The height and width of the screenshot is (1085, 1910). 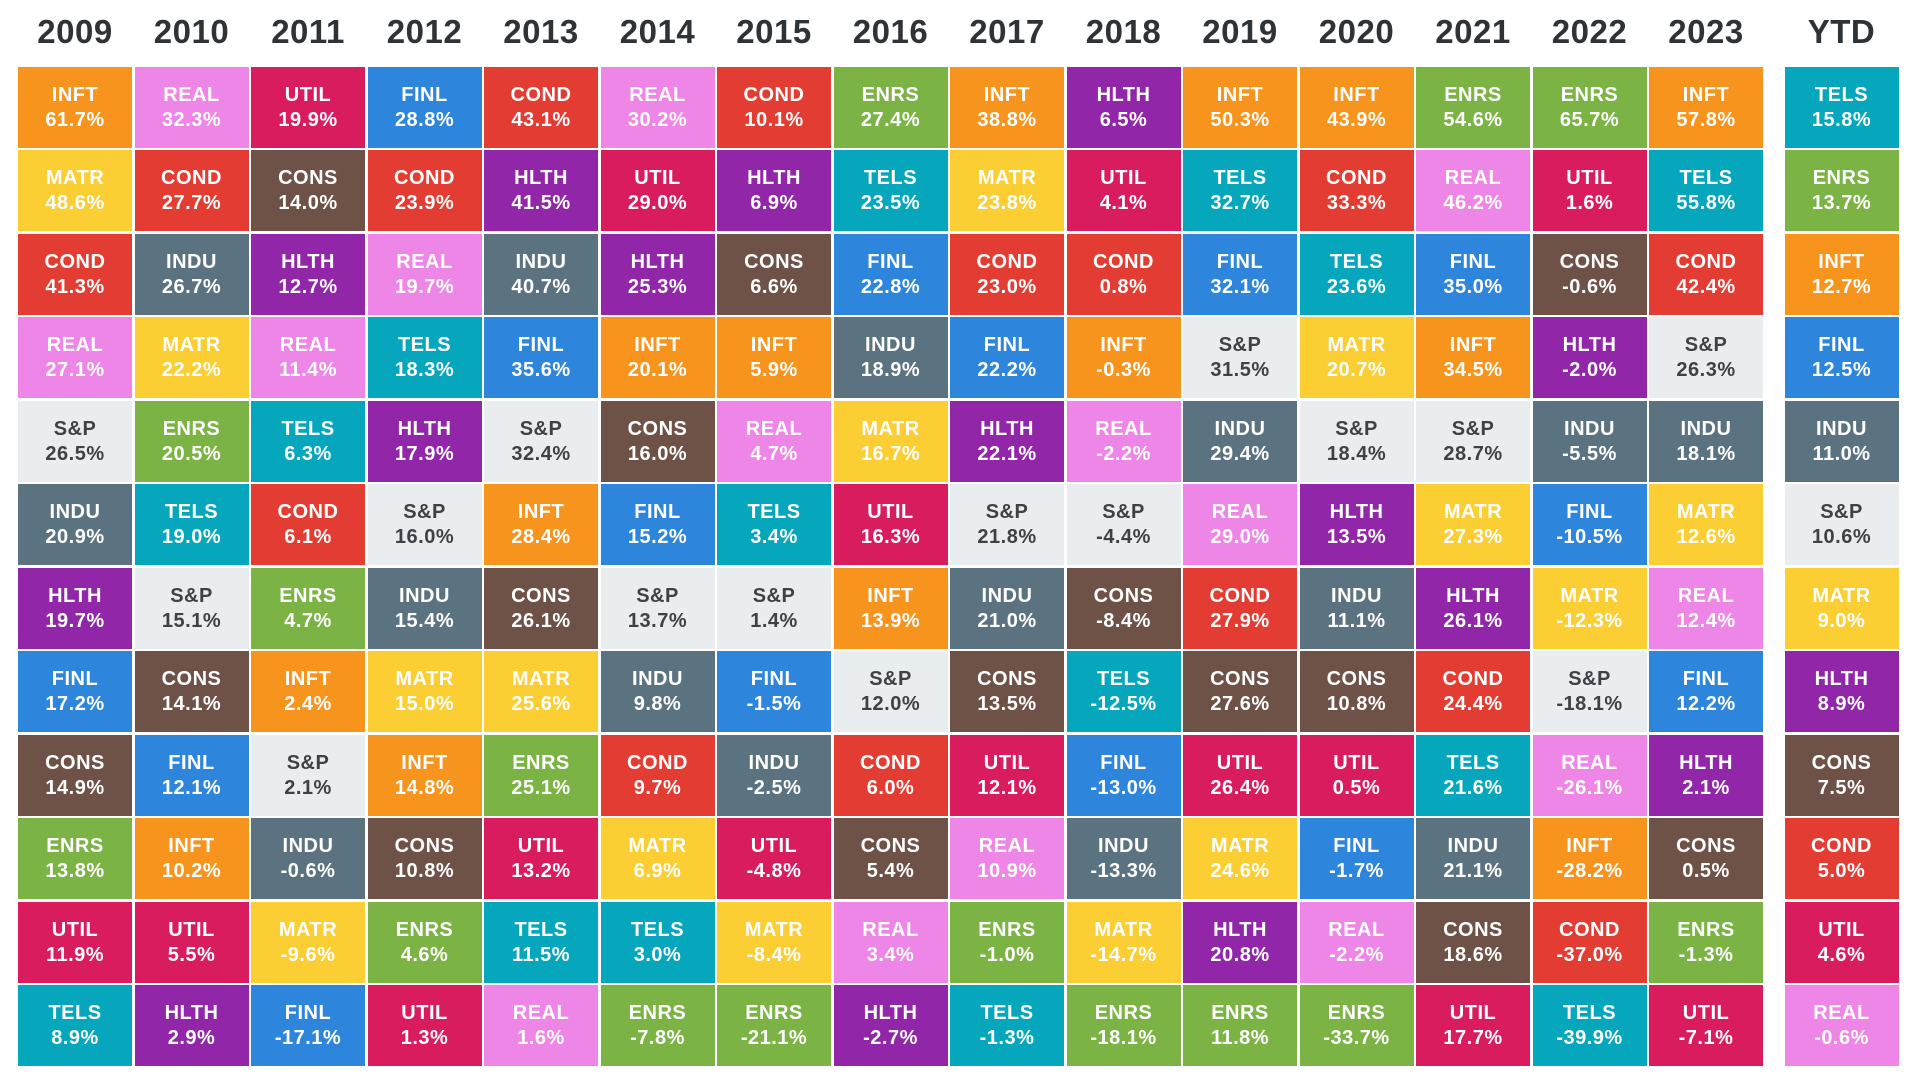 What do you see at coordinates (1706, 357) in the screenshot?
I see `sector-tile: S&P 26.3%` at bounding box center [1706, 357].